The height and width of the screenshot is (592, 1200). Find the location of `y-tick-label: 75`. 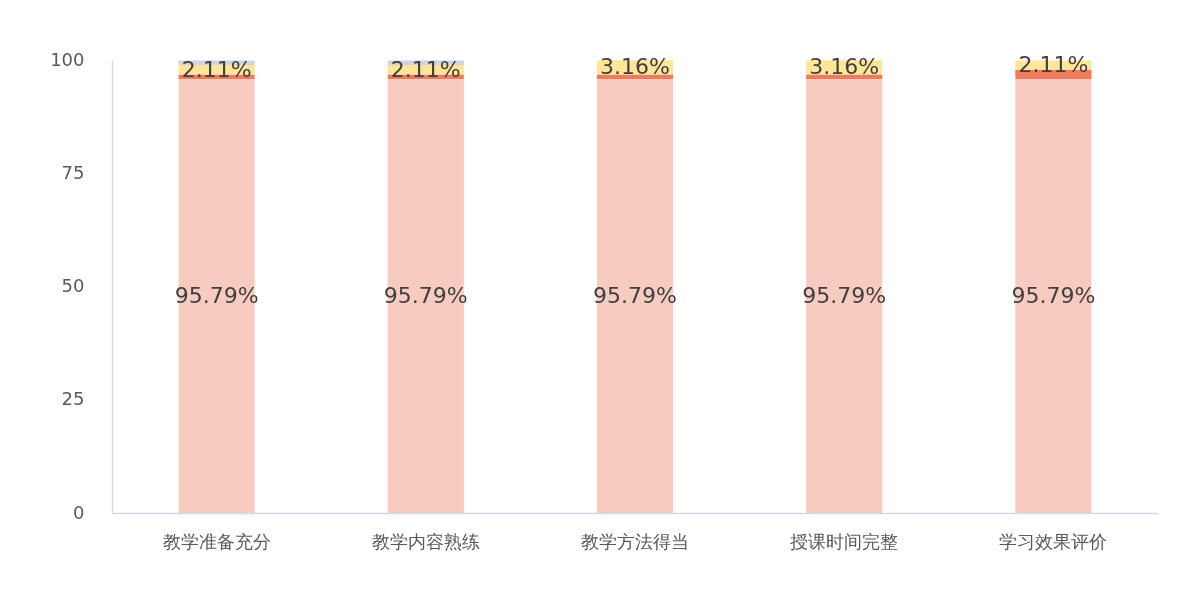

y-tick-label: 75 is located at coordinates (73, 172).